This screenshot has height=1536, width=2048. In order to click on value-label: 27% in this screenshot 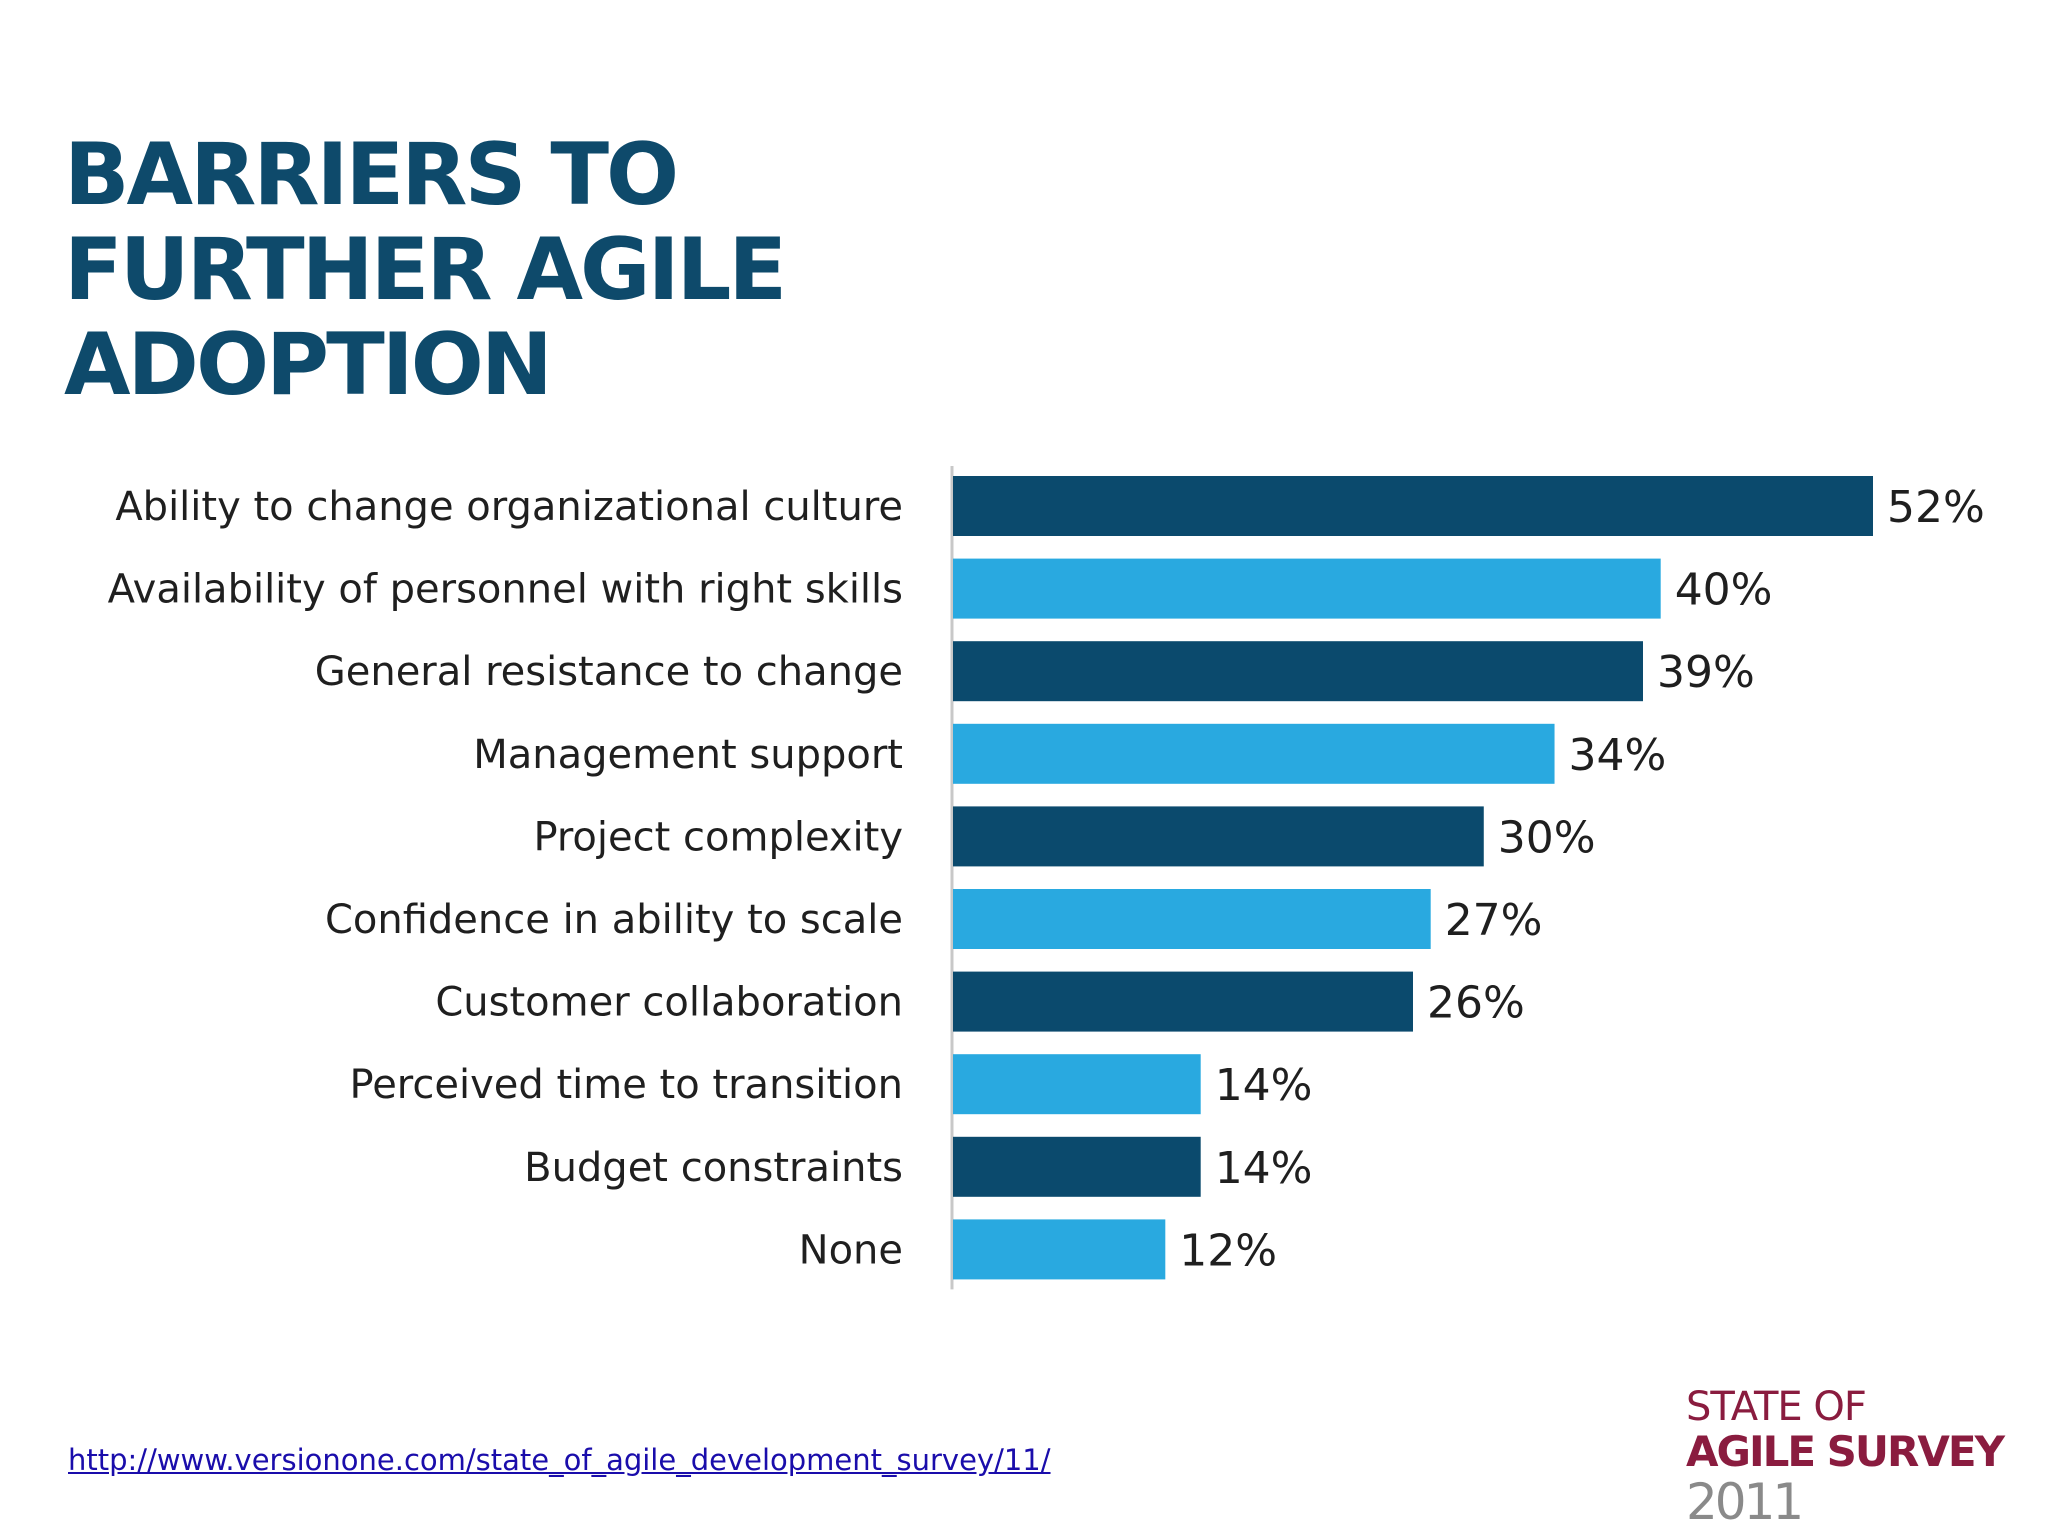, I will do `click(1494, 920)`.